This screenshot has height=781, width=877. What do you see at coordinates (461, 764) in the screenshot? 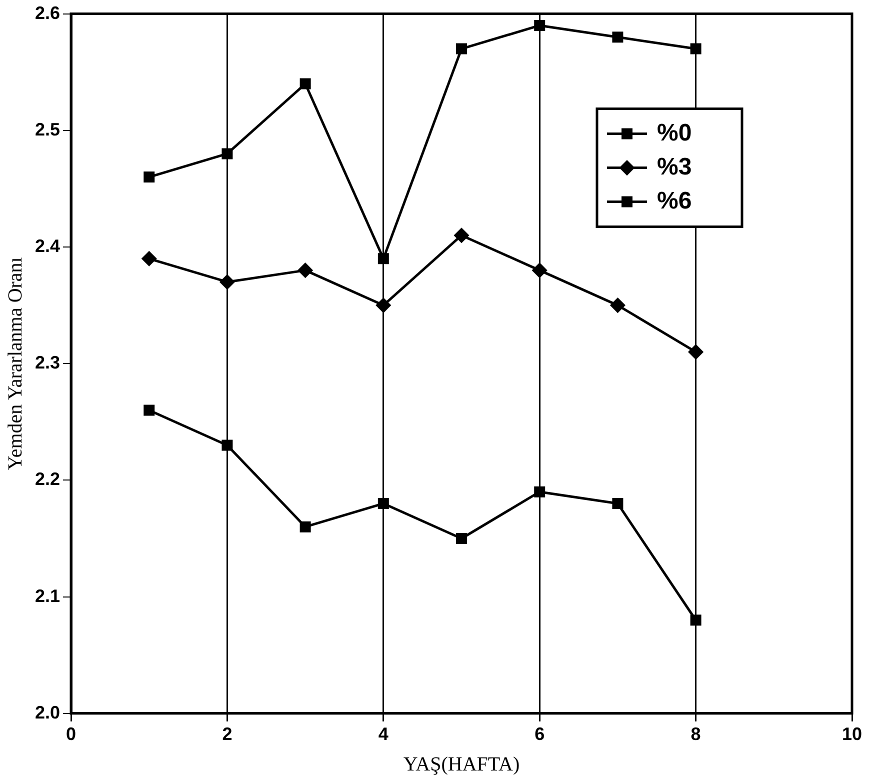
I see `x-axis-title: YAŞ(HAFTA)` at bounding box center [461, 764].